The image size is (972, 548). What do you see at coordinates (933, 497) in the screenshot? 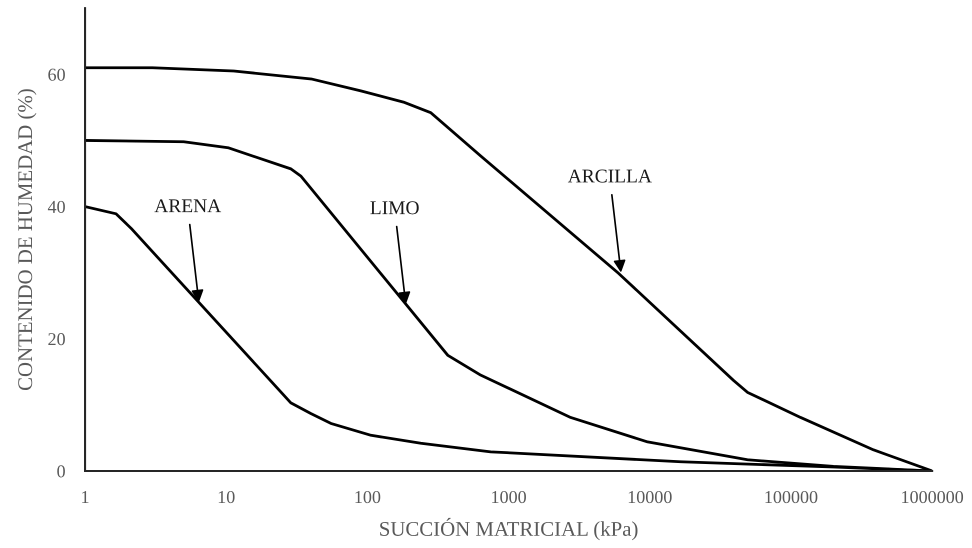
I see `x-tick-label: 1000000` at bounding box center [933, 497].